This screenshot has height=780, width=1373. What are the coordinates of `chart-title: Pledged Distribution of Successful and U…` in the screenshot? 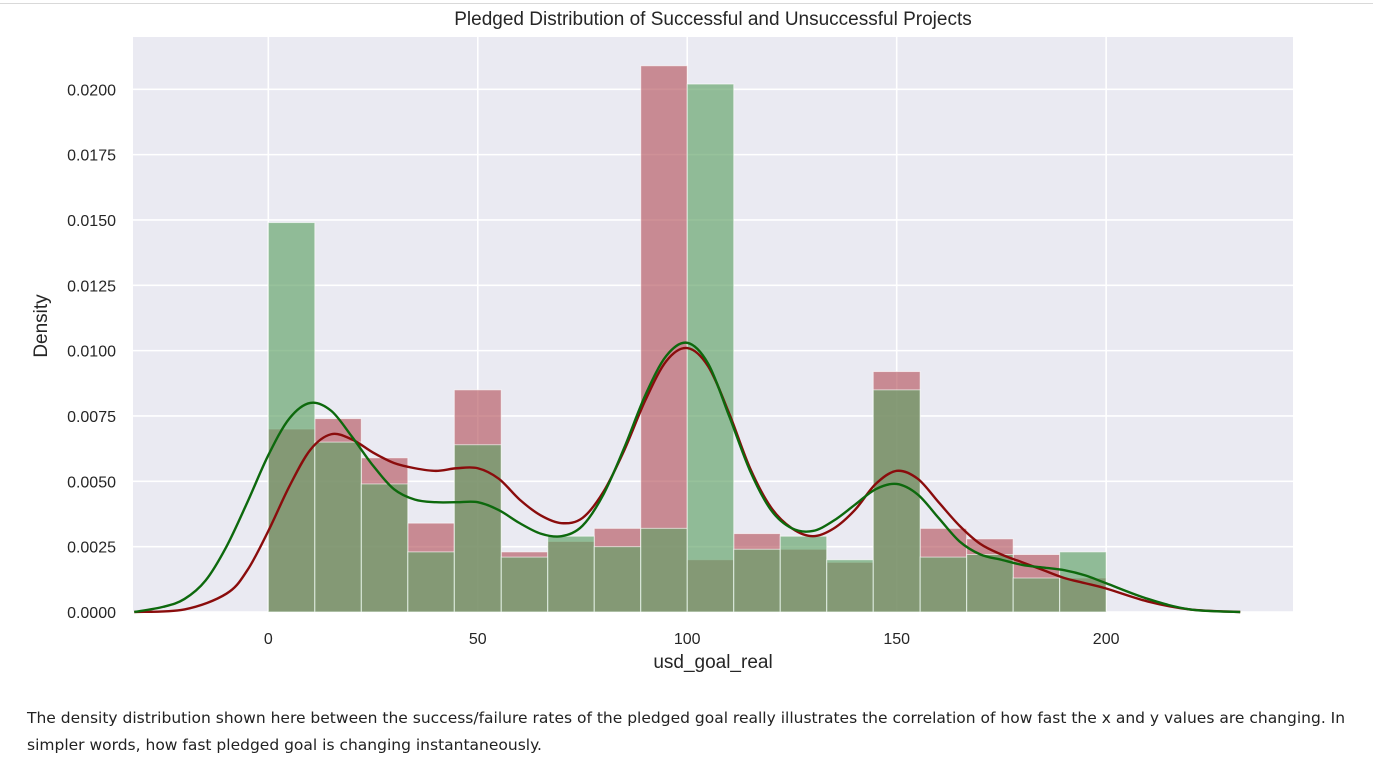 It's located at (712, 19).